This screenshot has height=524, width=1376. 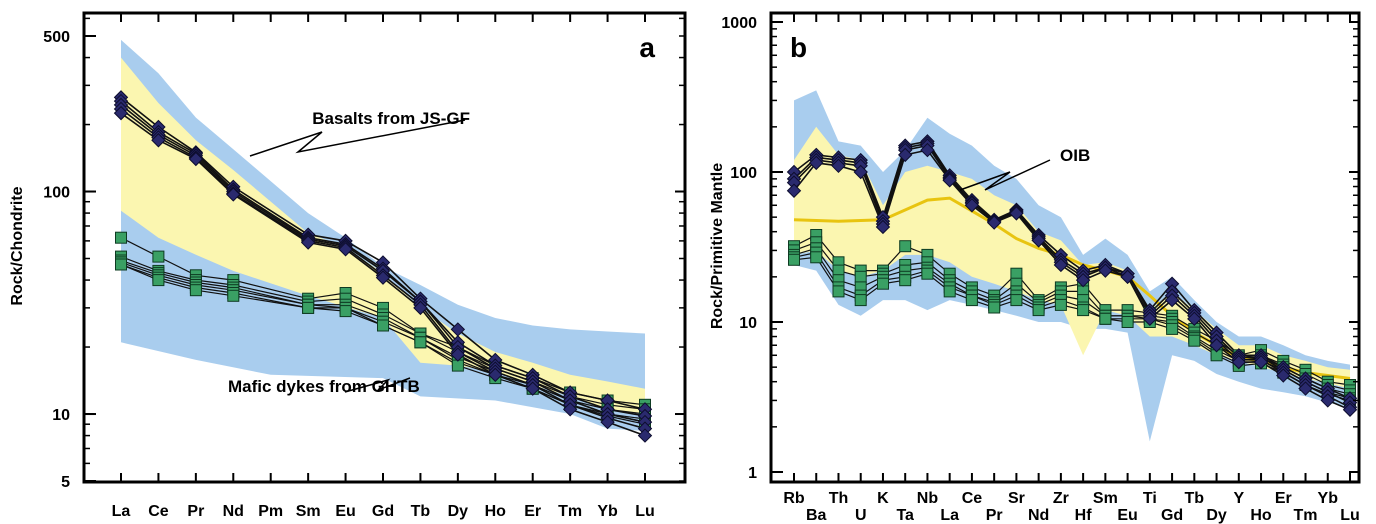 I want to click on panel-b-annotations: OIB, so click(x=1024, y=168).